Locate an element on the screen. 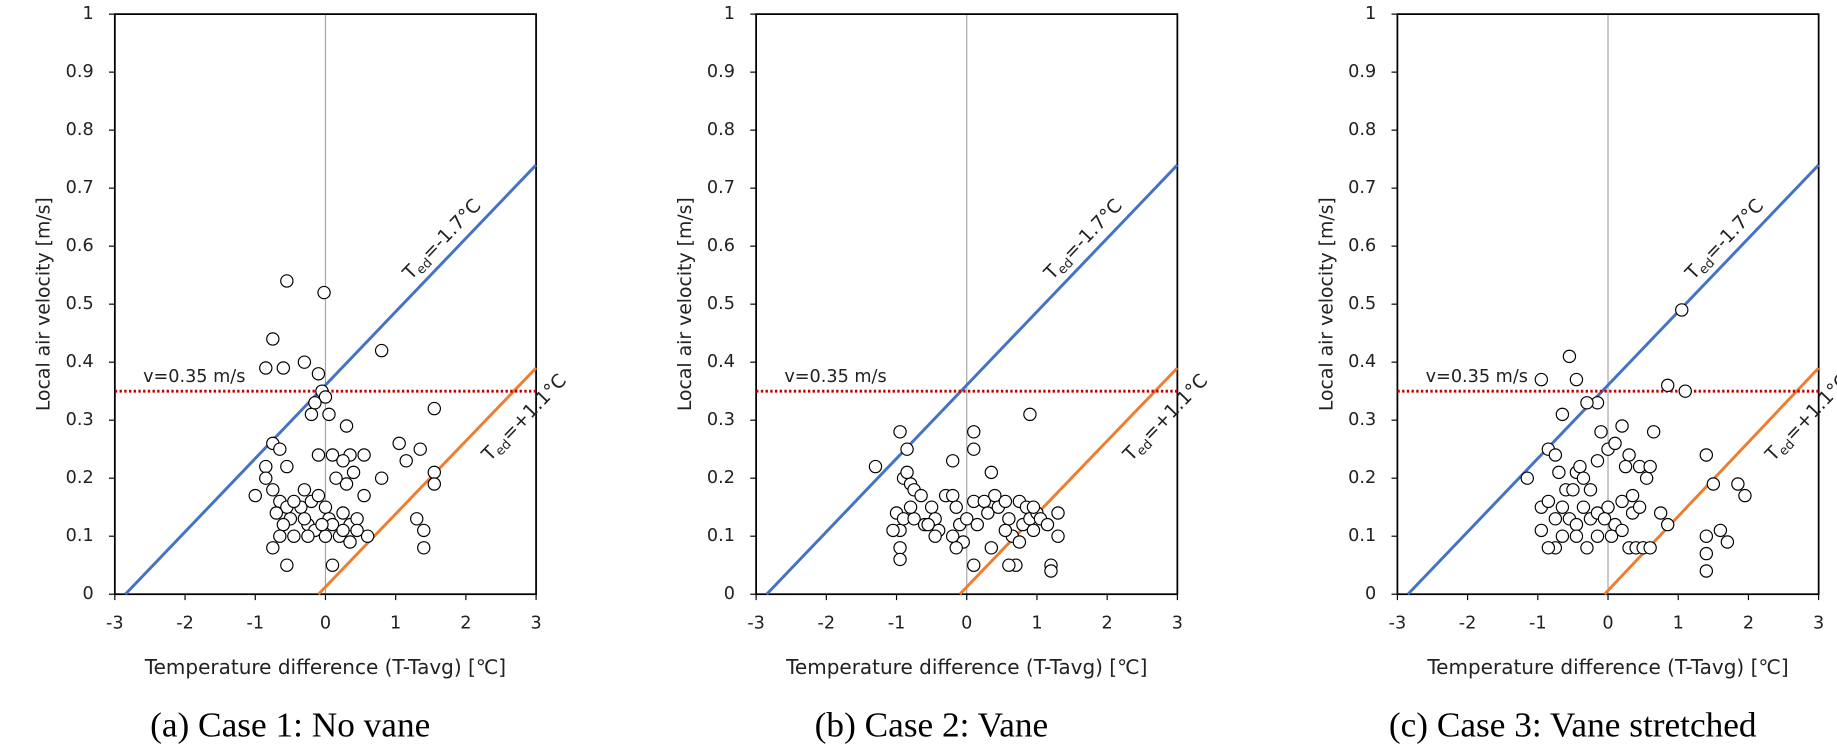 The image size is (1837, 746). caption: (a) Case 1: No vane is located at coordinates (290, 724).